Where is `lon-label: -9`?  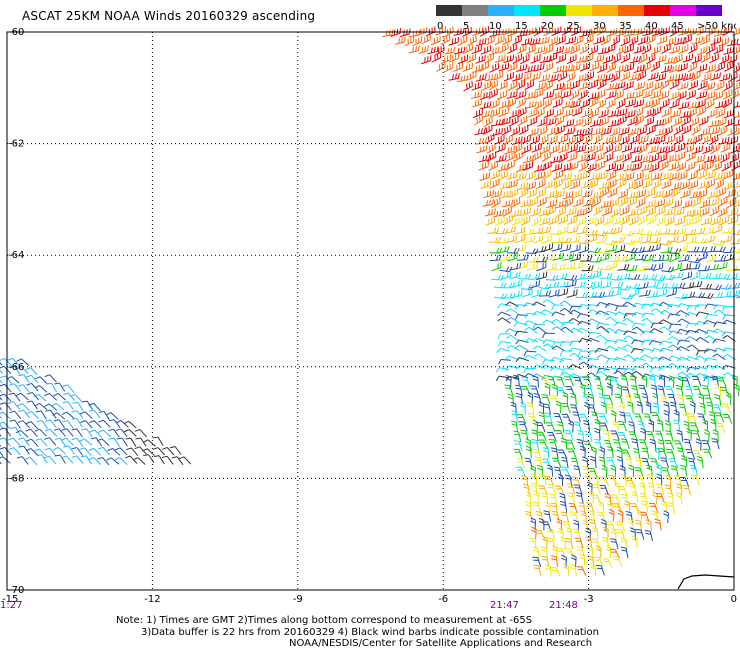
lon-label: -9 is located at coordinates (298, 599).